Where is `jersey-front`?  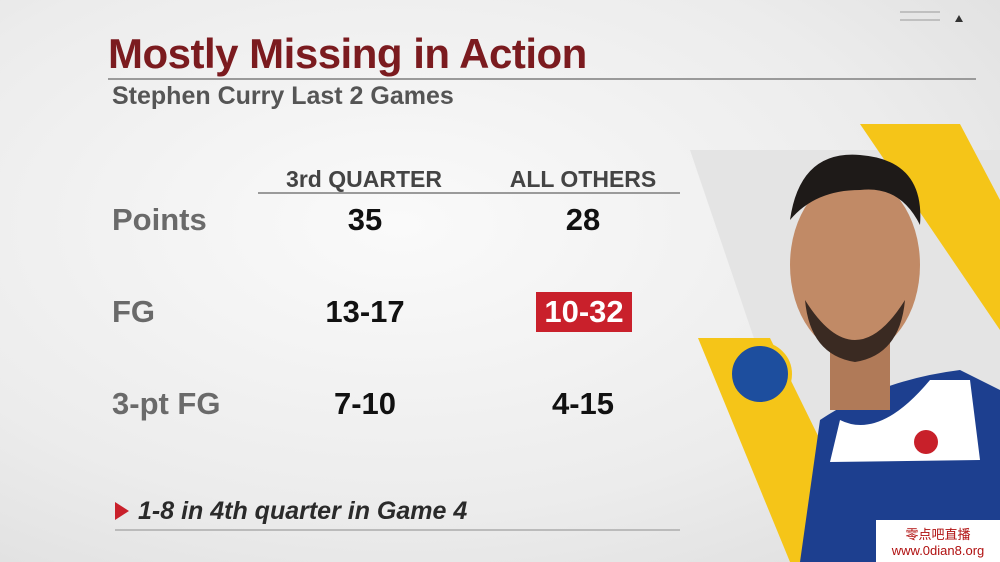 jersey-front is located at coordinates (905, 421).